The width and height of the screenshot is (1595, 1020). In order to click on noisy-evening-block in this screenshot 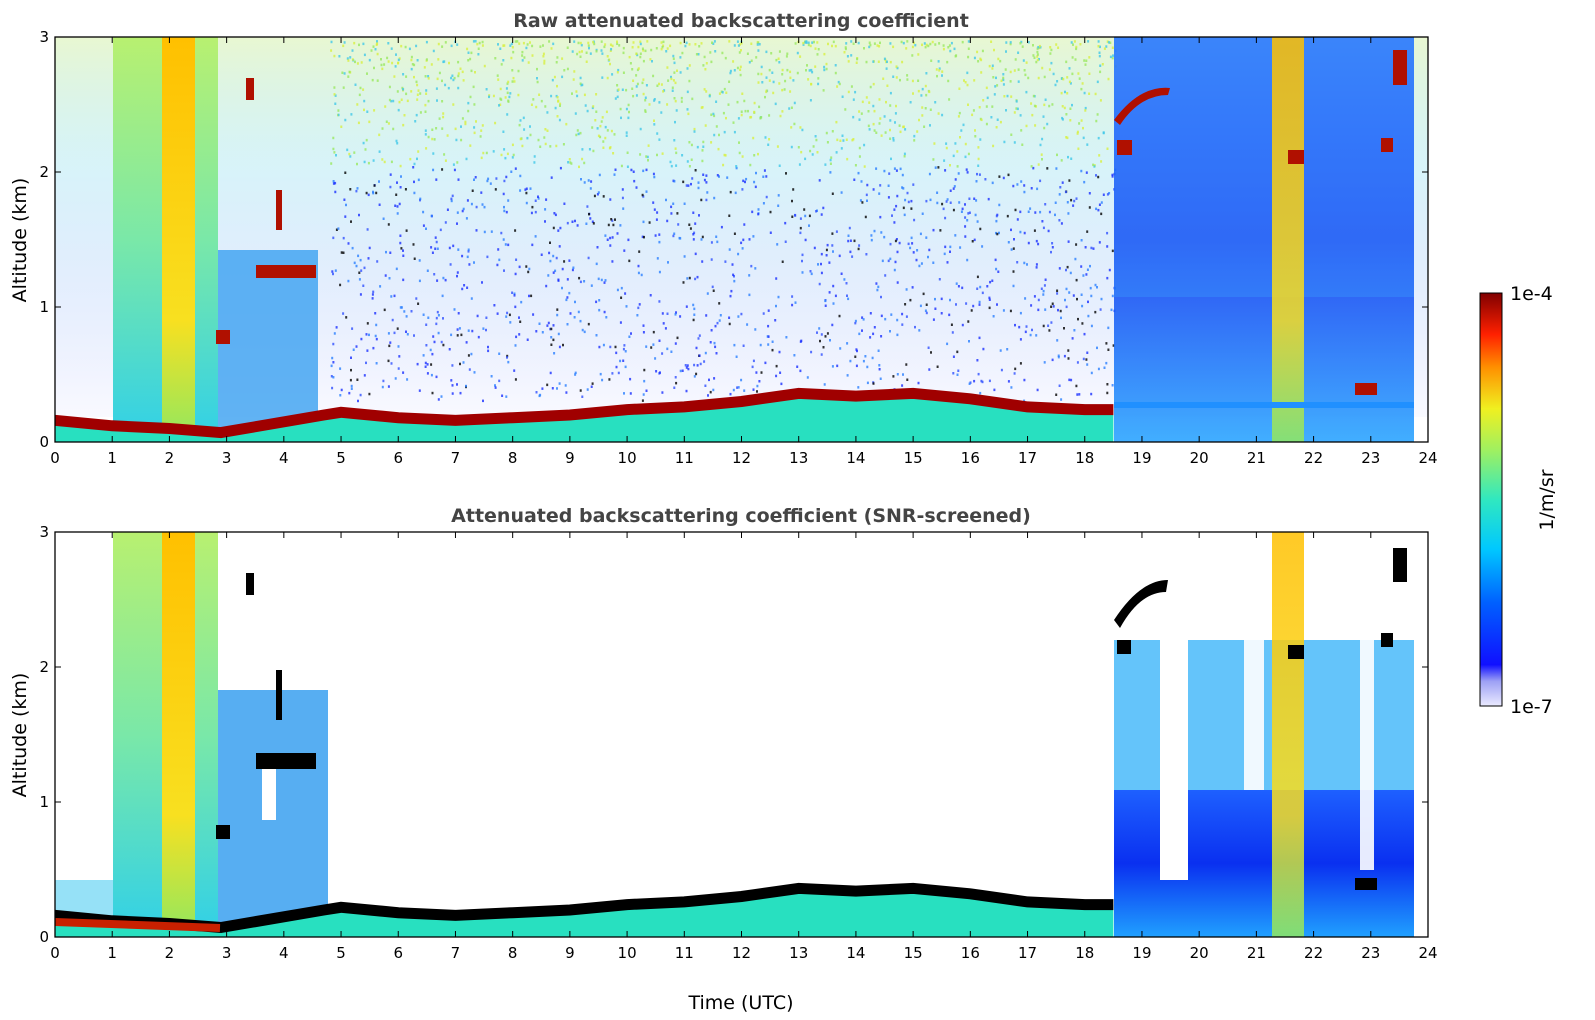, I will do `click(1264, 239)`.